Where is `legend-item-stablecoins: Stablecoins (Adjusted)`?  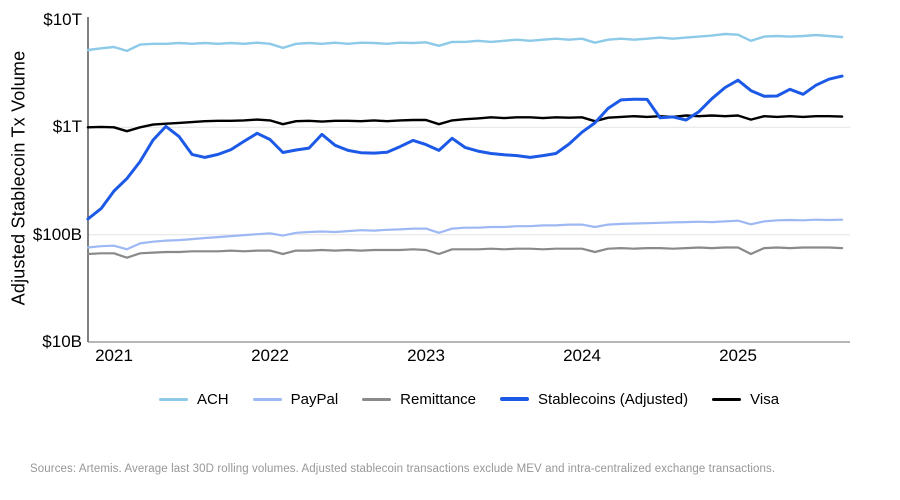
legend-item-stablecoins: Stablecoins (Adjusted) is located at coordinates (594, 399).